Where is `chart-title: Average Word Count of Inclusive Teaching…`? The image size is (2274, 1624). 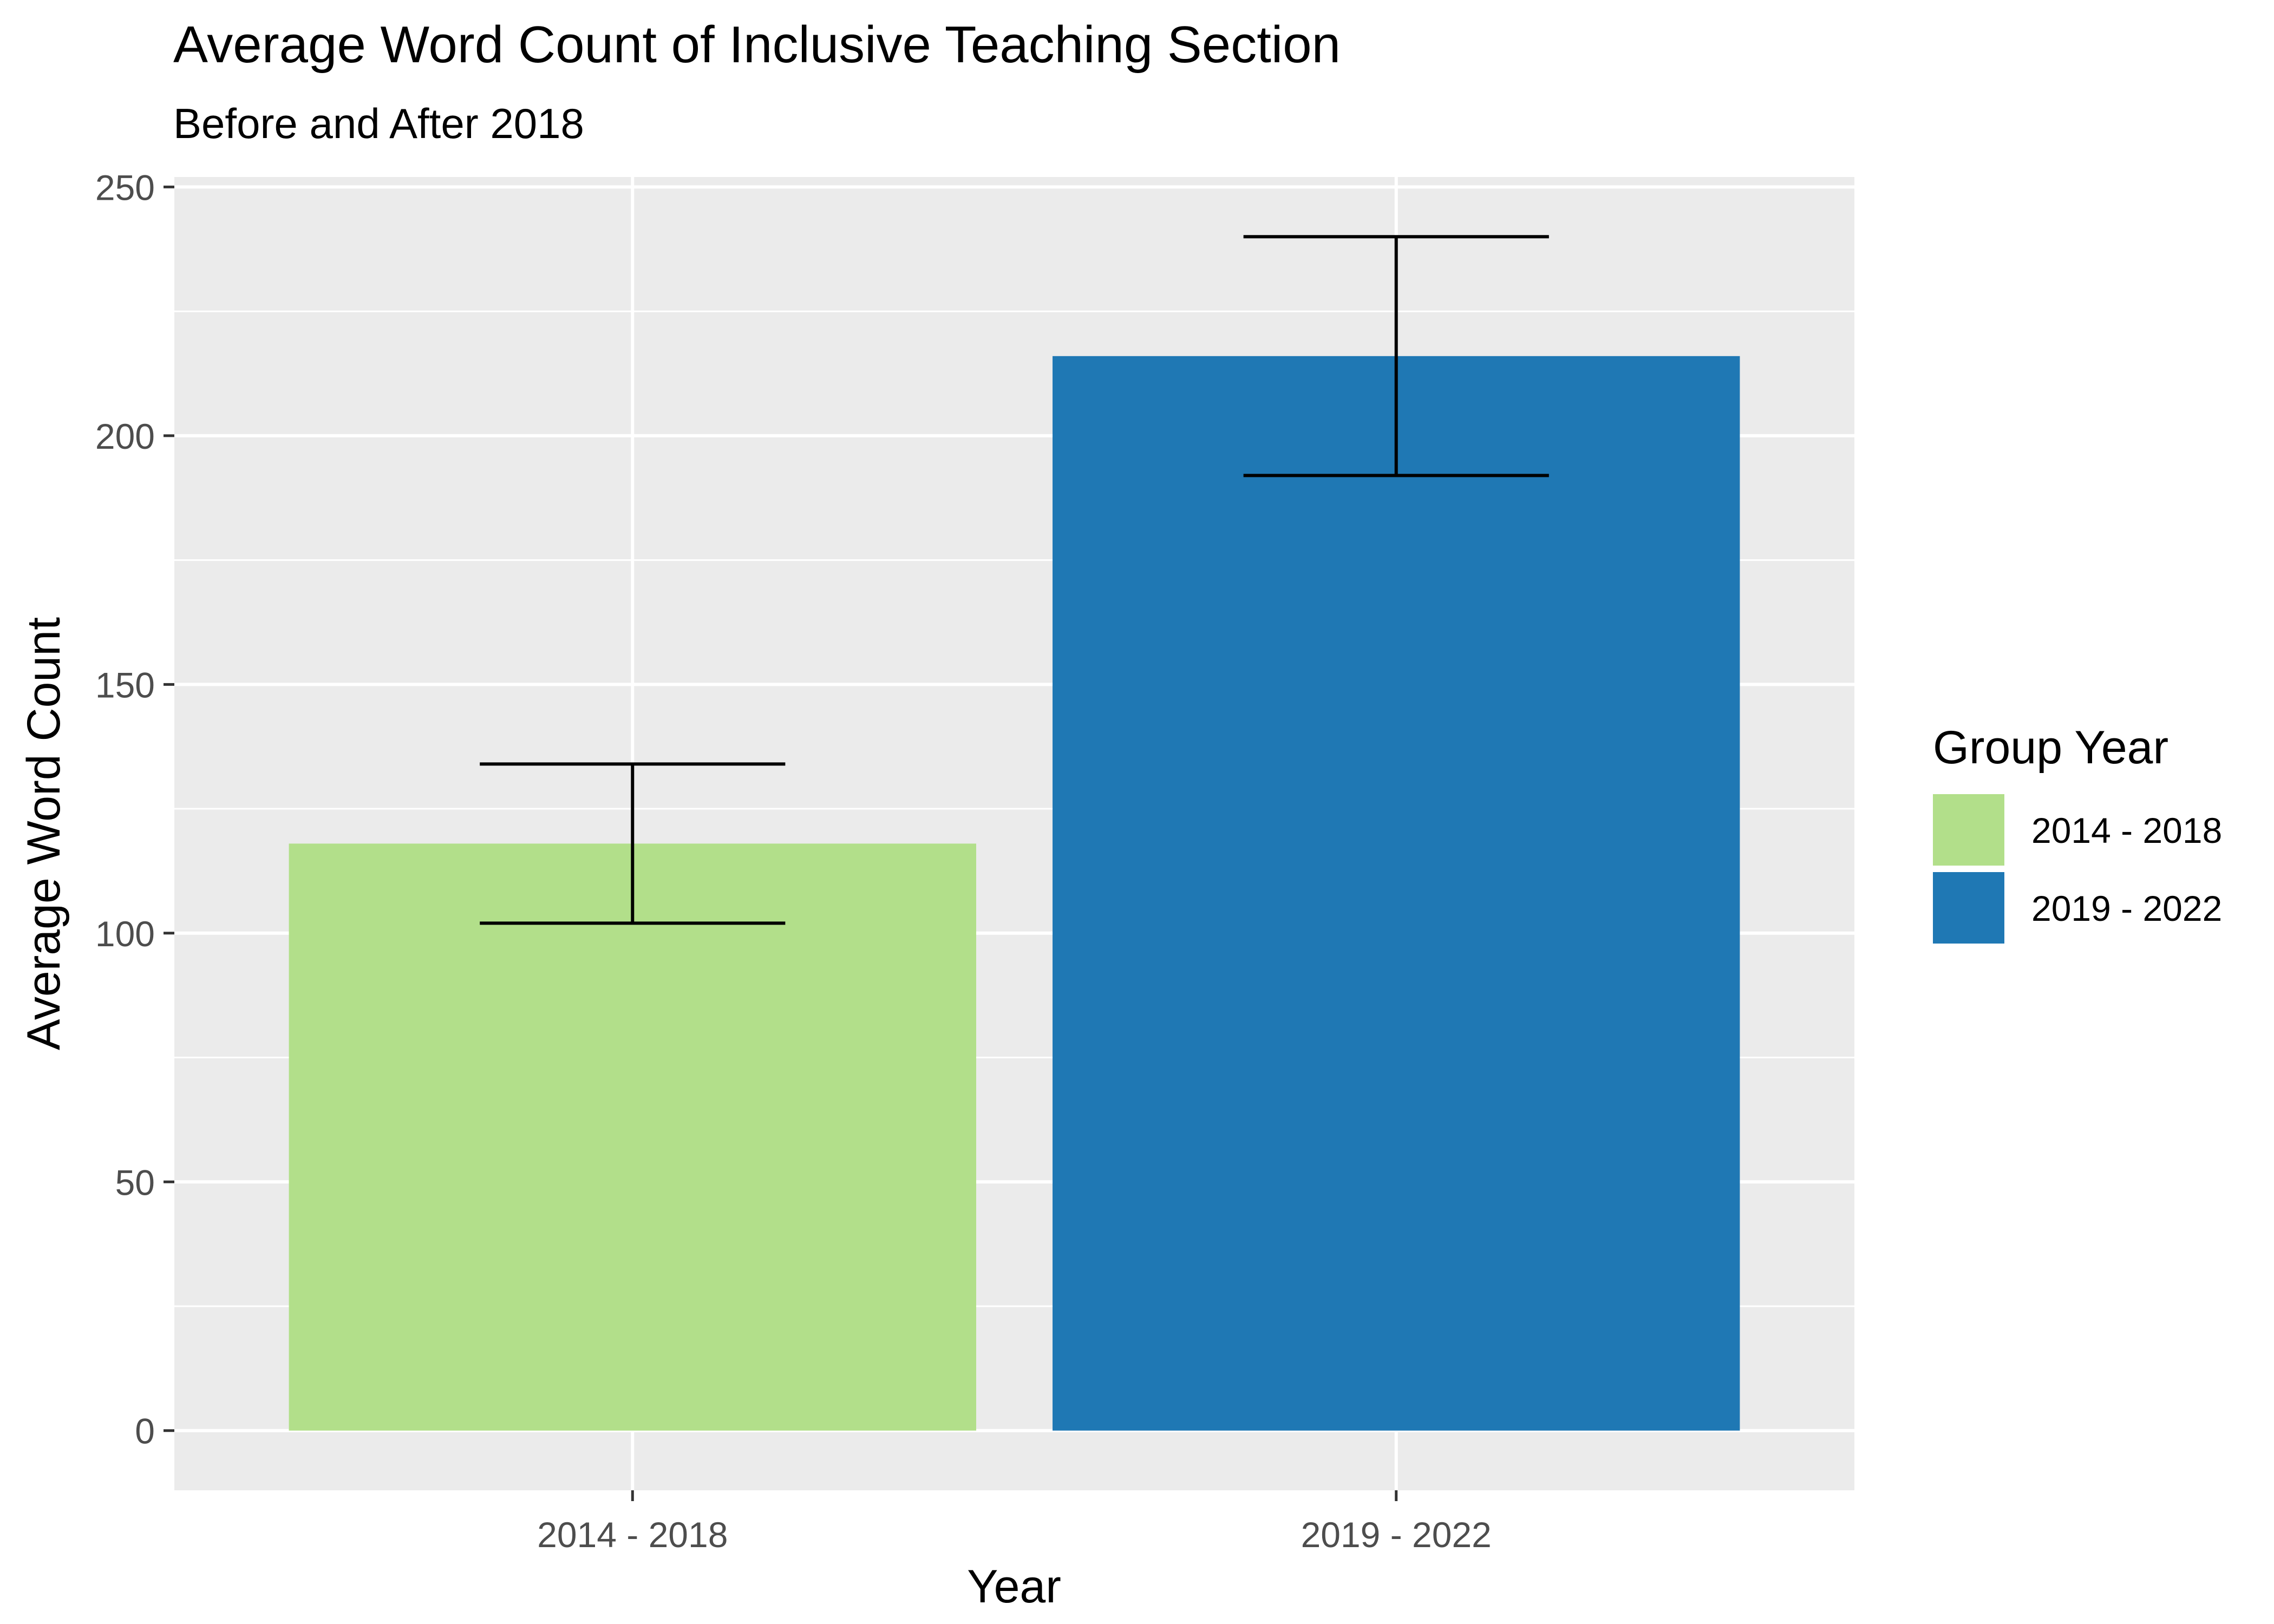
chart-title: Average Word Count of Inclusive Teaching… is located at coordinates (757, 45).